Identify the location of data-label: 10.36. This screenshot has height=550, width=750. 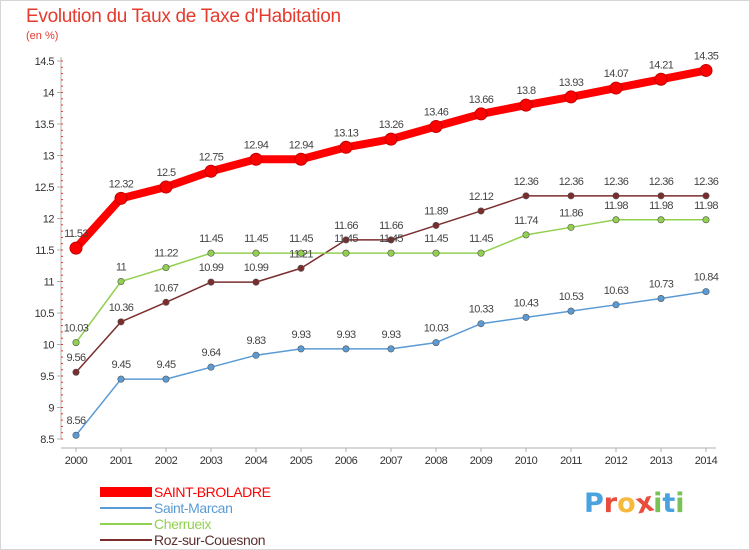
(121, 308).